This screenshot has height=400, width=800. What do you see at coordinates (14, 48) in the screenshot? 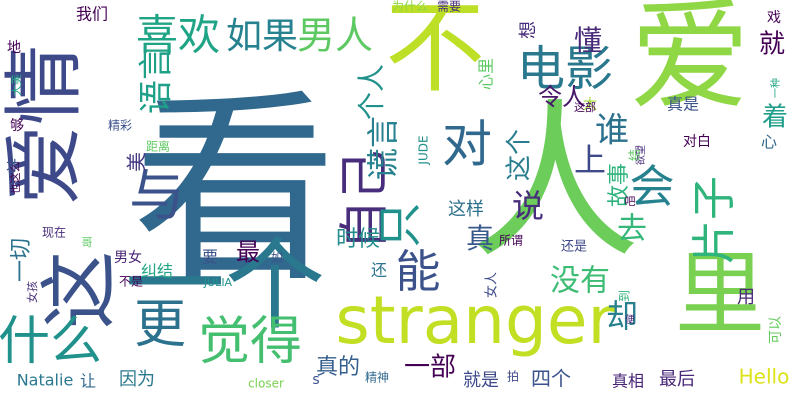
I see `cloud-word: 地` at bounding box center [14, 48].